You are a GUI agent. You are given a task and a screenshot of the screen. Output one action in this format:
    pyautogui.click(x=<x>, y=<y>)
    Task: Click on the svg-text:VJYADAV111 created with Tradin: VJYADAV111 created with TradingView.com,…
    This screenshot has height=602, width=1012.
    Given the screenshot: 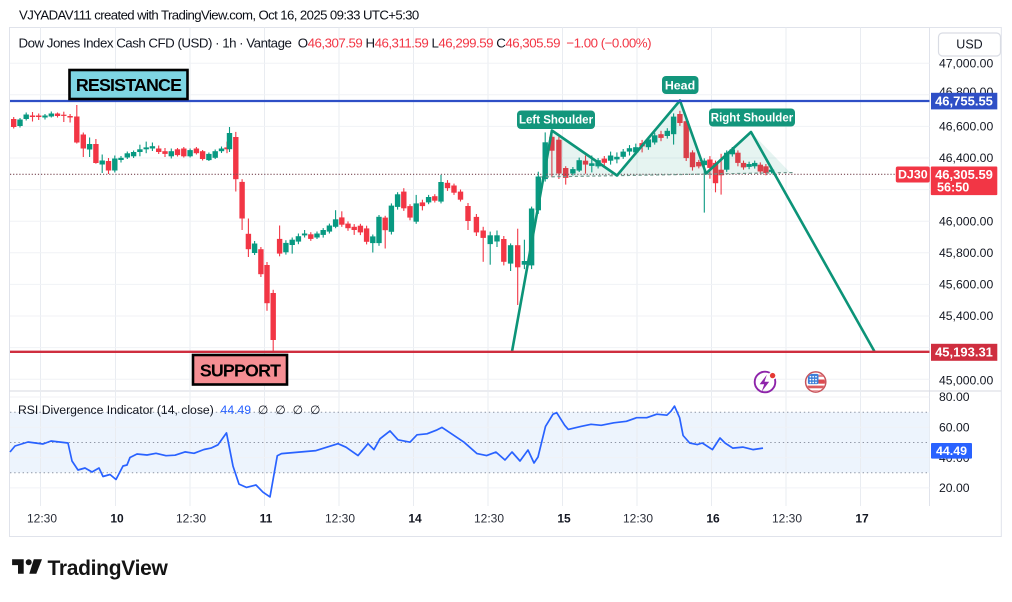 What is the action you would take?
    pyautogui.click(x=219, y=15)
    